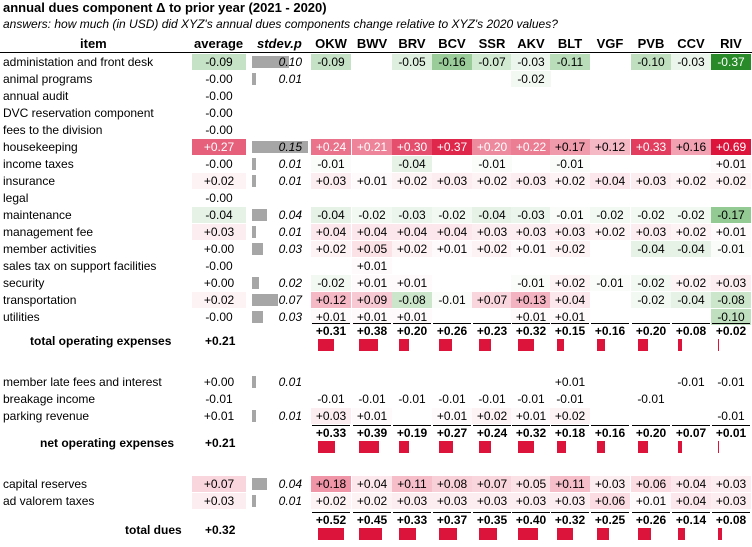  What do you see at coordinates (290, 484) in the screenshot?
I see `row-stdev: 0.04` at bounding box center [290, 484].